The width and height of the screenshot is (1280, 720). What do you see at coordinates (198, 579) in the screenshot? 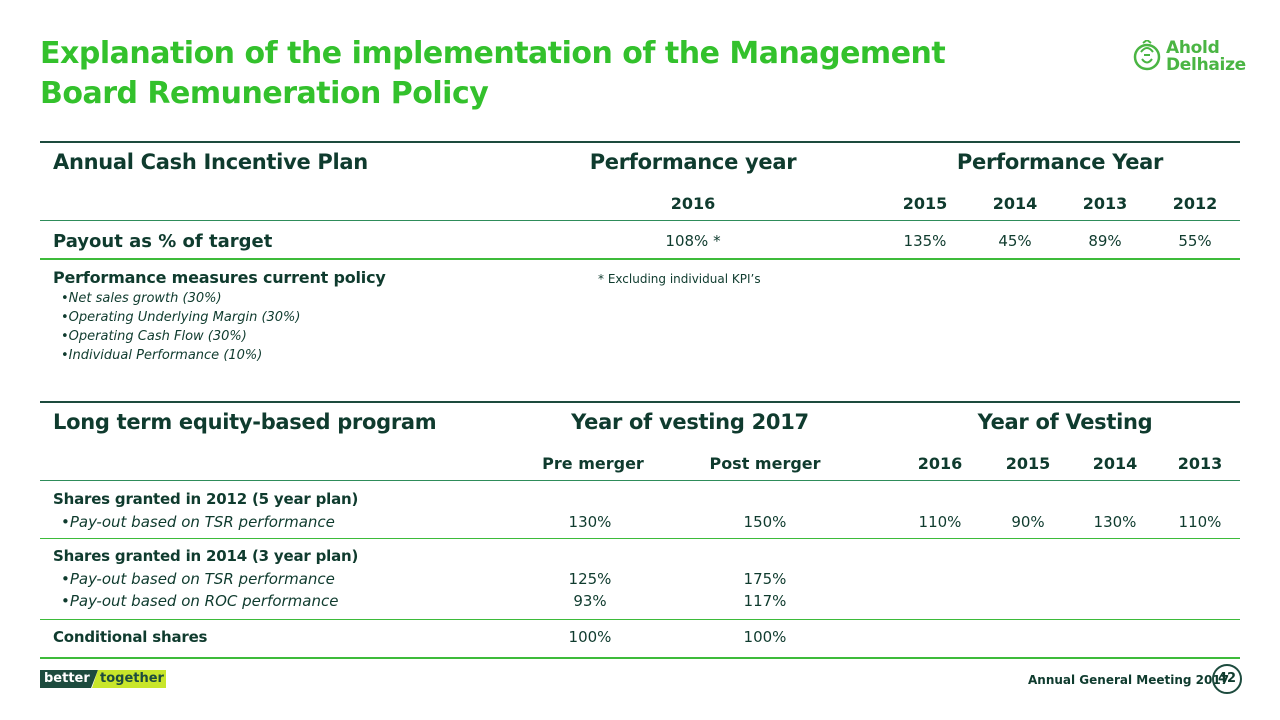
I see `shares-2014-sub1: •Pay-out based on TSR performance` at bounding box center [198, 579].